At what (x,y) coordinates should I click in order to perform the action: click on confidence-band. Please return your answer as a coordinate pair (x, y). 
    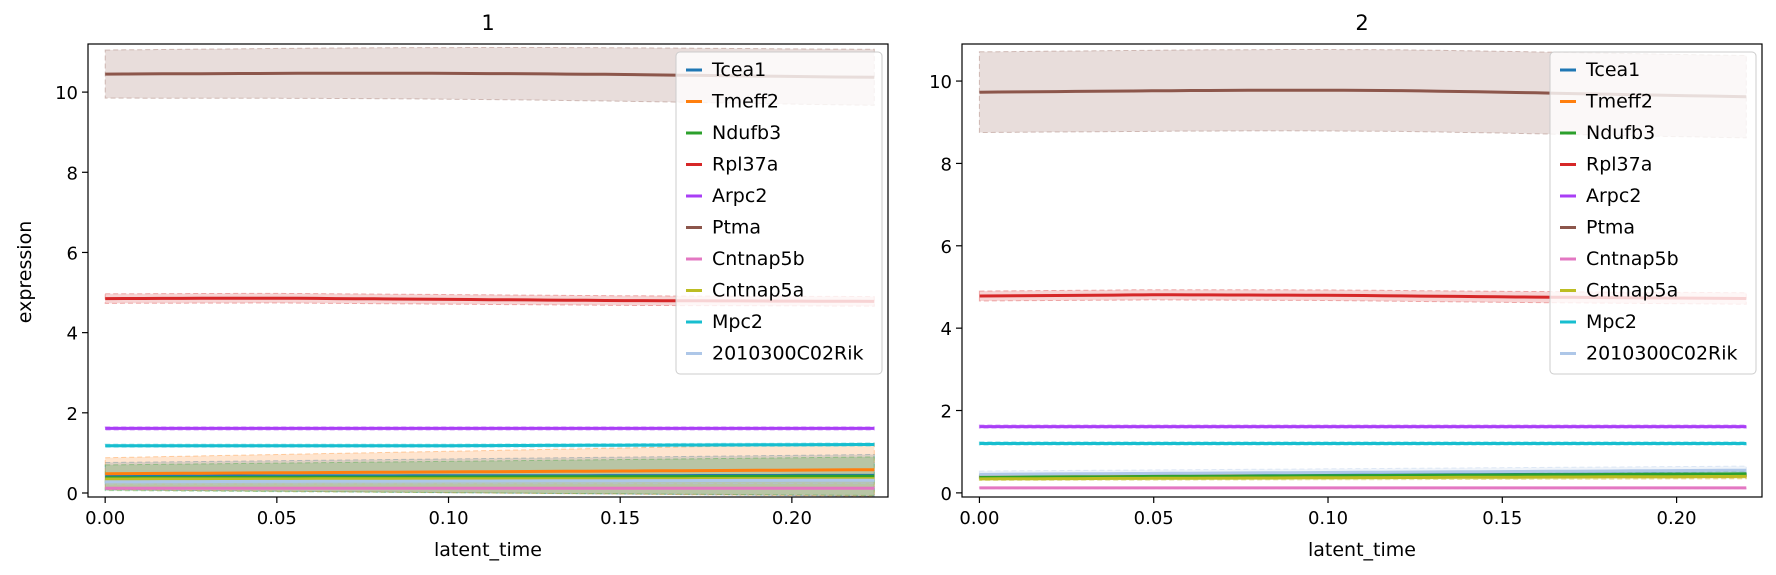
    Looking at the image, I should click on (489, 469).